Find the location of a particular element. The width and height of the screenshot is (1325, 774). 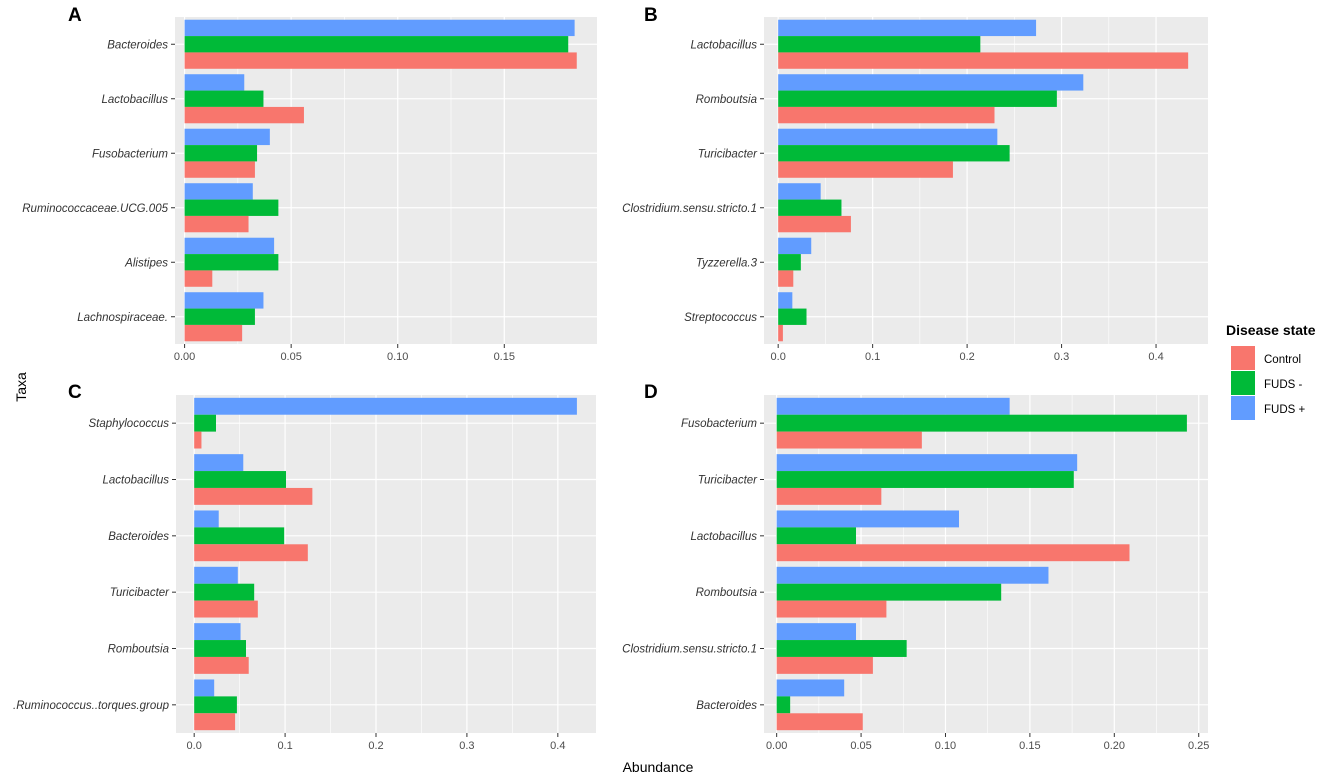

bar-panel-a-bacteroides-control is located at coordinates (380, 60).